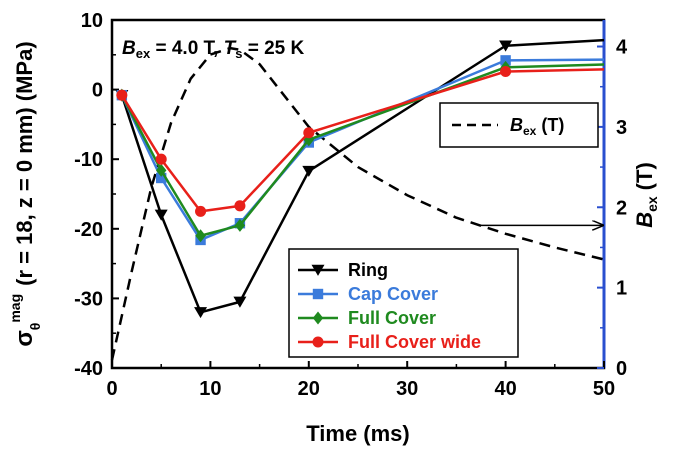 This screenshot has width=679, height=450. I want to click on legend-item: Full Cover, so click(367, 318).